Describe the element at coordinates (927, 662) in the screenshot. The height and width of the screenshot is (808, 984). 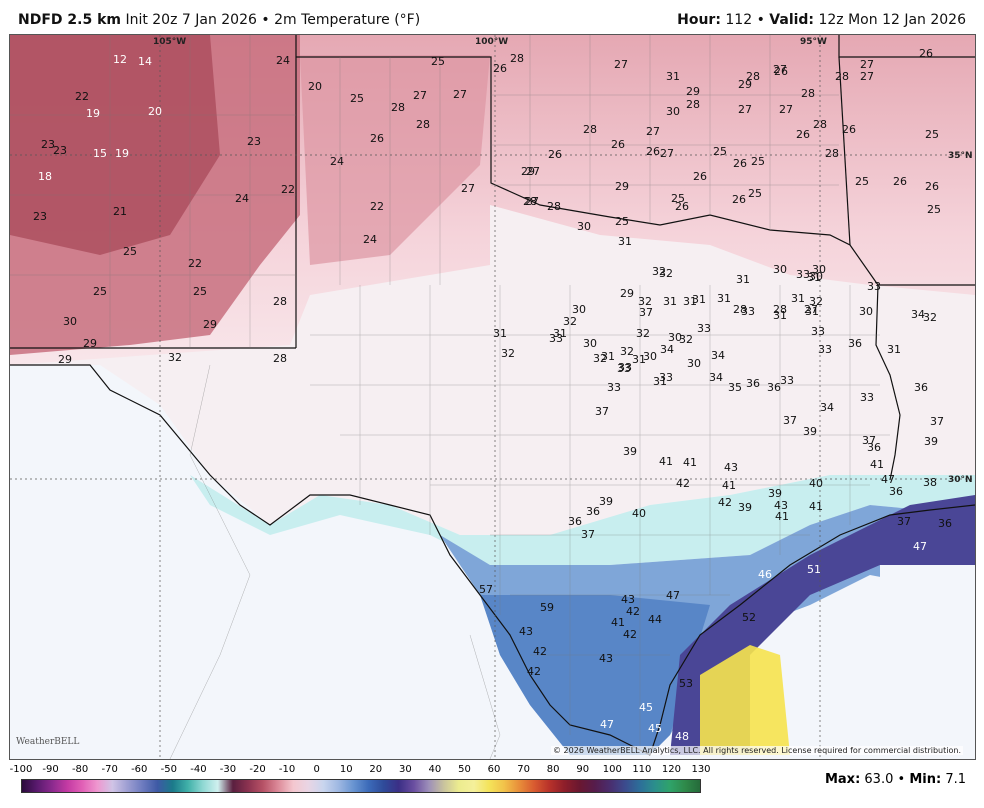
I see `no-data-region` at that location.